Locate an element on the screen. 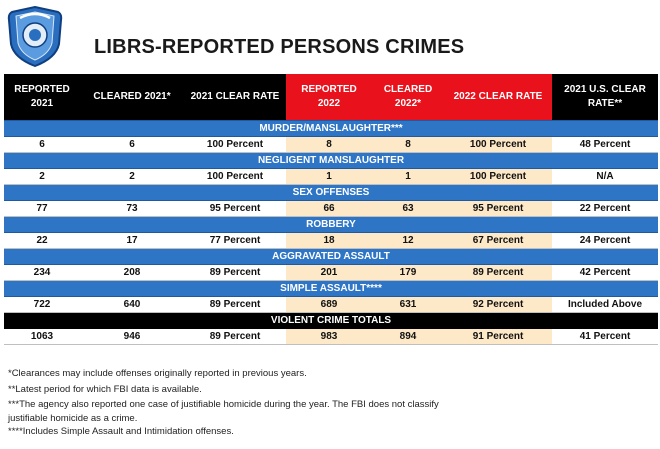  table-cell: 983 is located at coordinates (329, 336).